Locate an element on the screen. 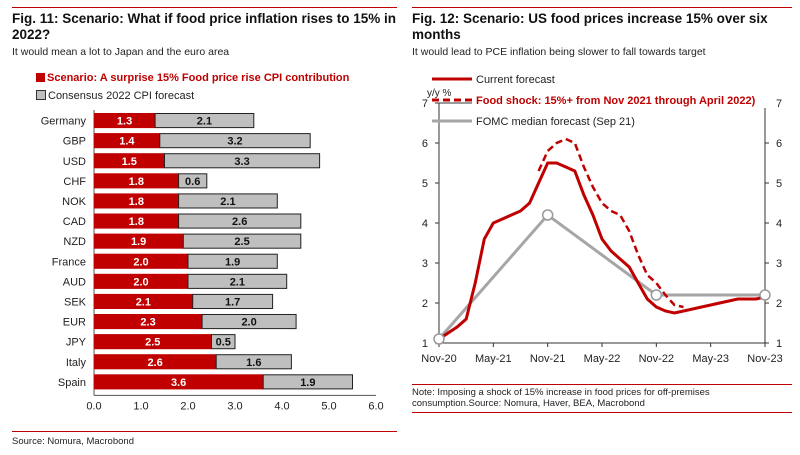  bar-category-label: Spain is located at coordinates (72, 383).